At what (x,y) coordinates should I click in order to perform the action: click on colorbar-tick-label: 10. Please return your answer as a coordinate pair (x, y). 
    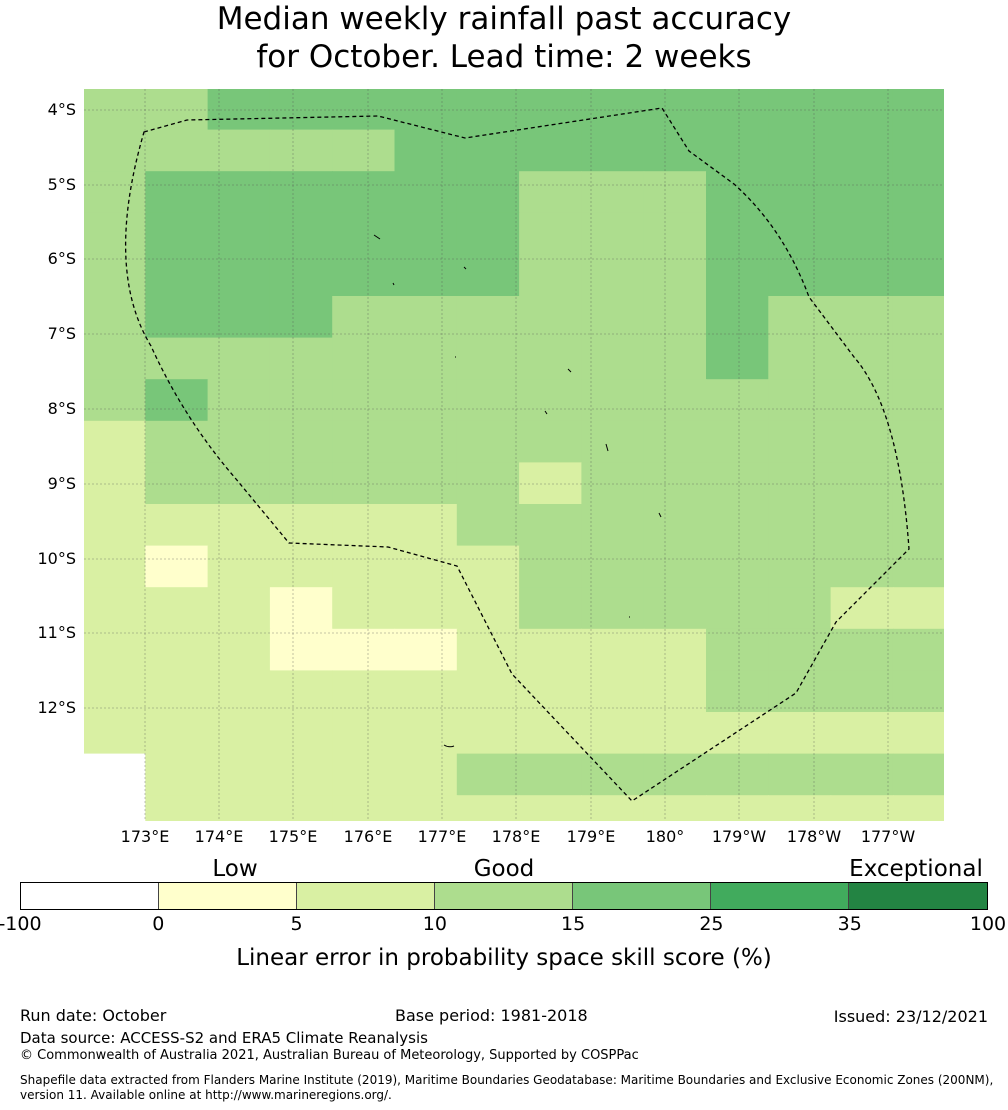
    Looking at the image, I should click on (434, 924).